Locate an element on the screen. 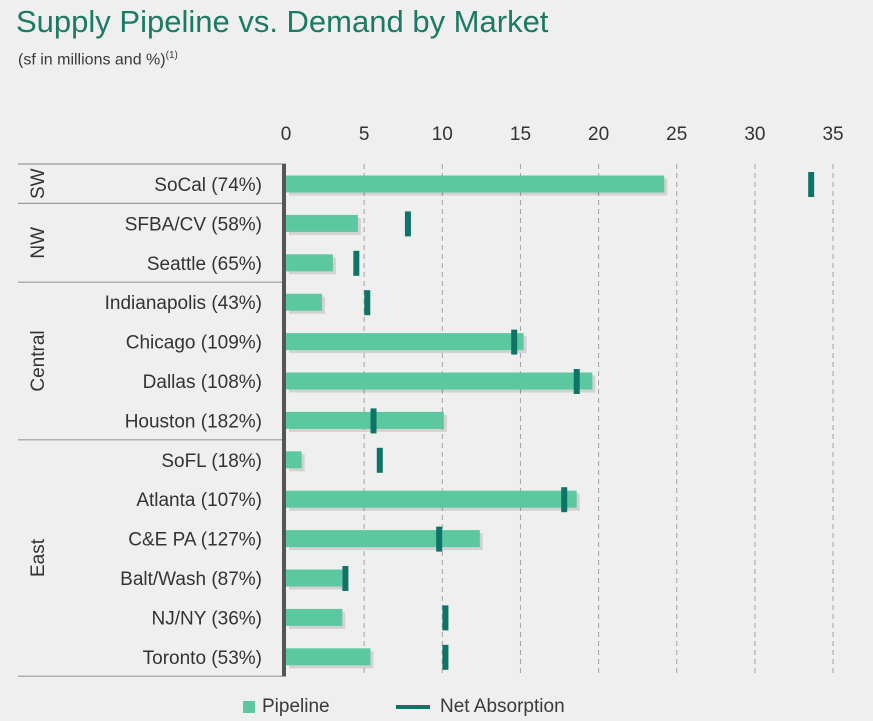 Image resolution: width=873 pixels, height=721 pixels. category-label: Balt/Wash (87%) is located at coordinates (191, 579).